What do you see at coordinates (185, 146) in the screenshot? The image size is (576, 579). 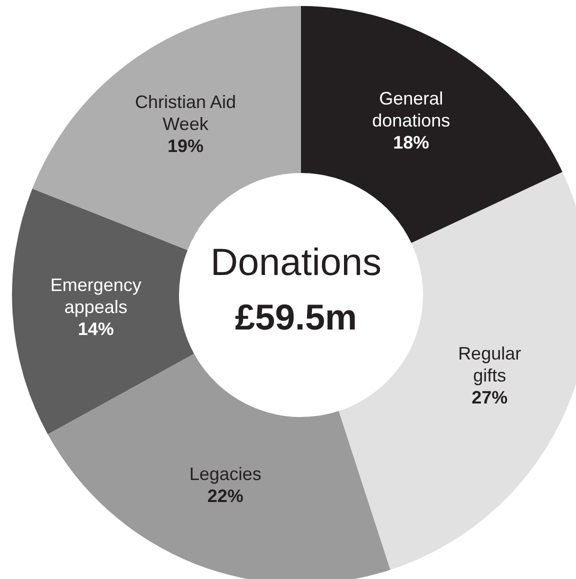 I see `data-label: 19%` at bounding box center [185, 146].